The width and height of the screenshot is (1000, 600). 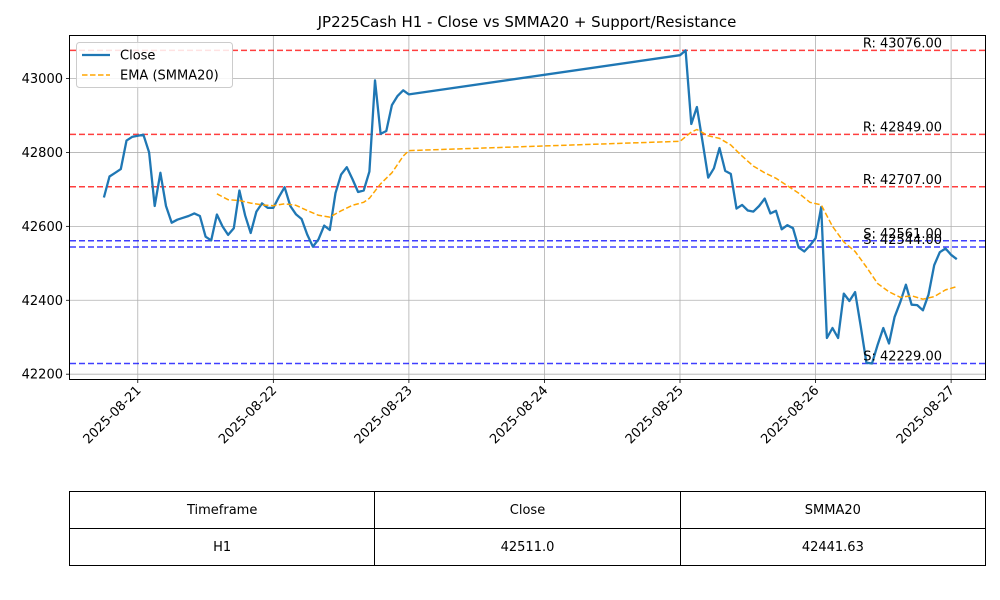 What do you see at coordinates (902, 356) in the screenshot?
I see `support-level-label: S: 42229.00` at bounding box center [902, 356].